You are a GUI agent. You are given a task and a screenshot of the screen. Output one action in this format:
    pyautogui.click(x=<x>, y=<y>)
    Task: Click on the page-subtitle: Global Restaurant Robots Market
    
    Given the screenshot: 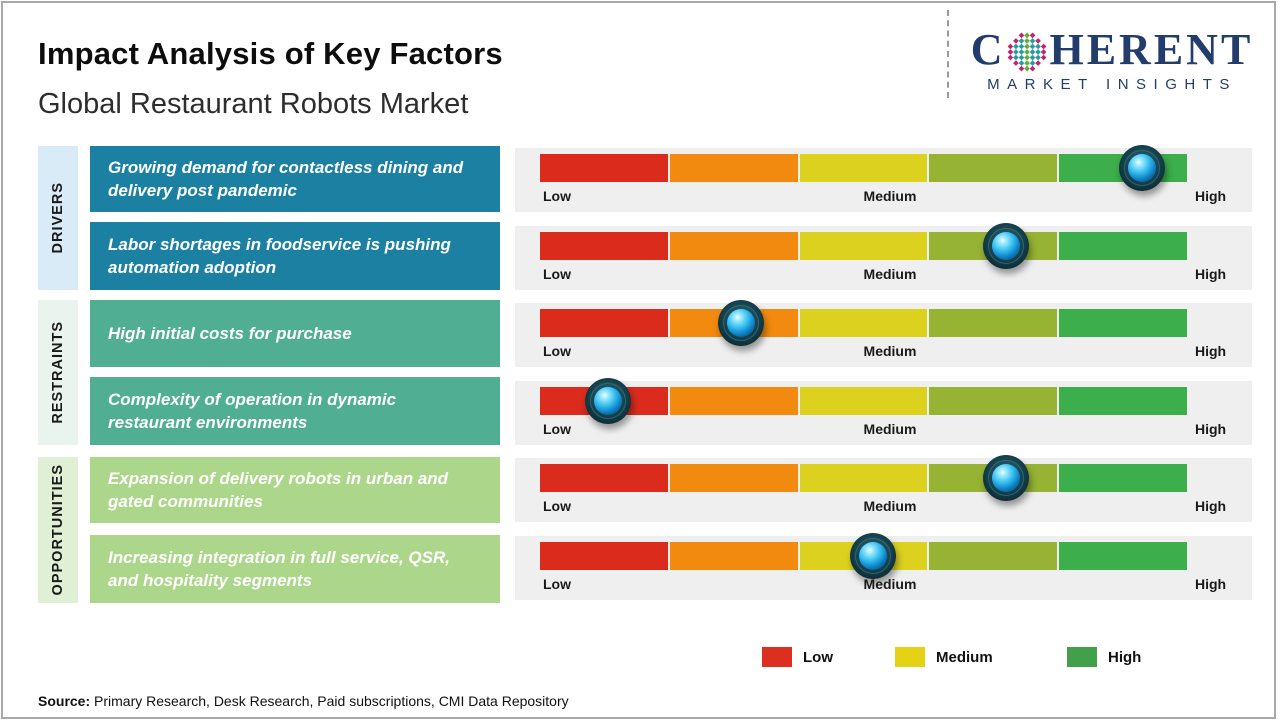 What is the action you would take?
    pyautogui.click(x=253, y=104)
    